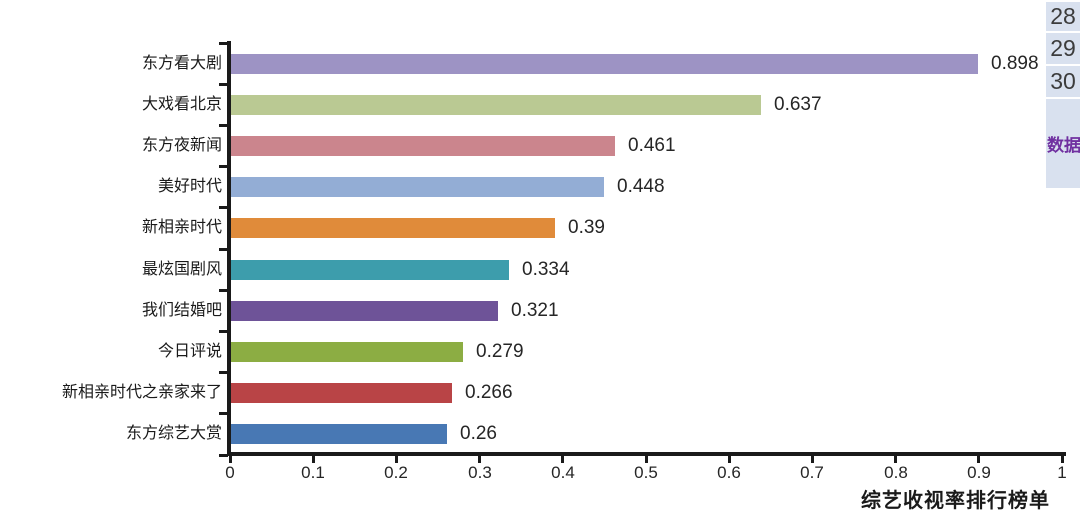 This screenshot has width=1080, height=525. What do you see at coordinates (313, 472) in the screenshot?
I see `x-axis-tick-label: 0.1` at bounding box center [313, 472].